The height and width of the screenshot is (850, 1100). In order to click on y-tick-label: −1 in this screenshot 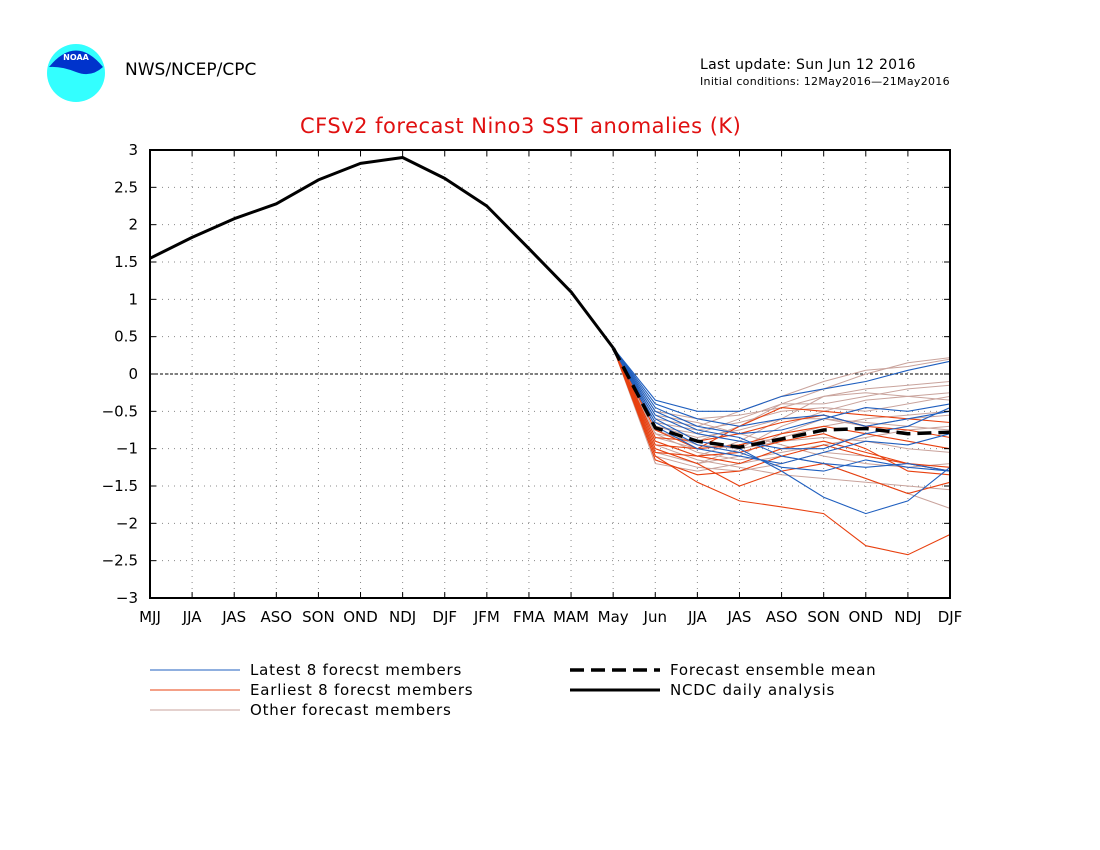, I will do `click(127, 449)`.